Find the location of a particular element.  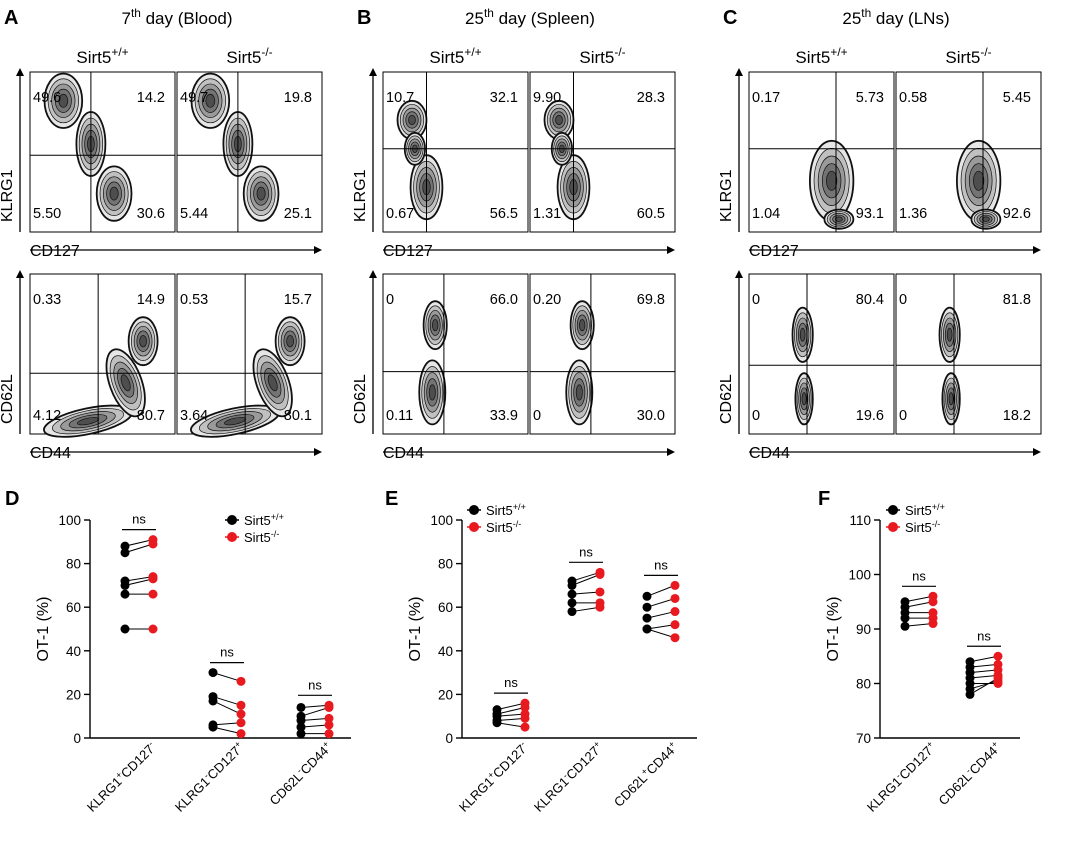

genotype-sup: +/+ is located at coordinates (472, 52).